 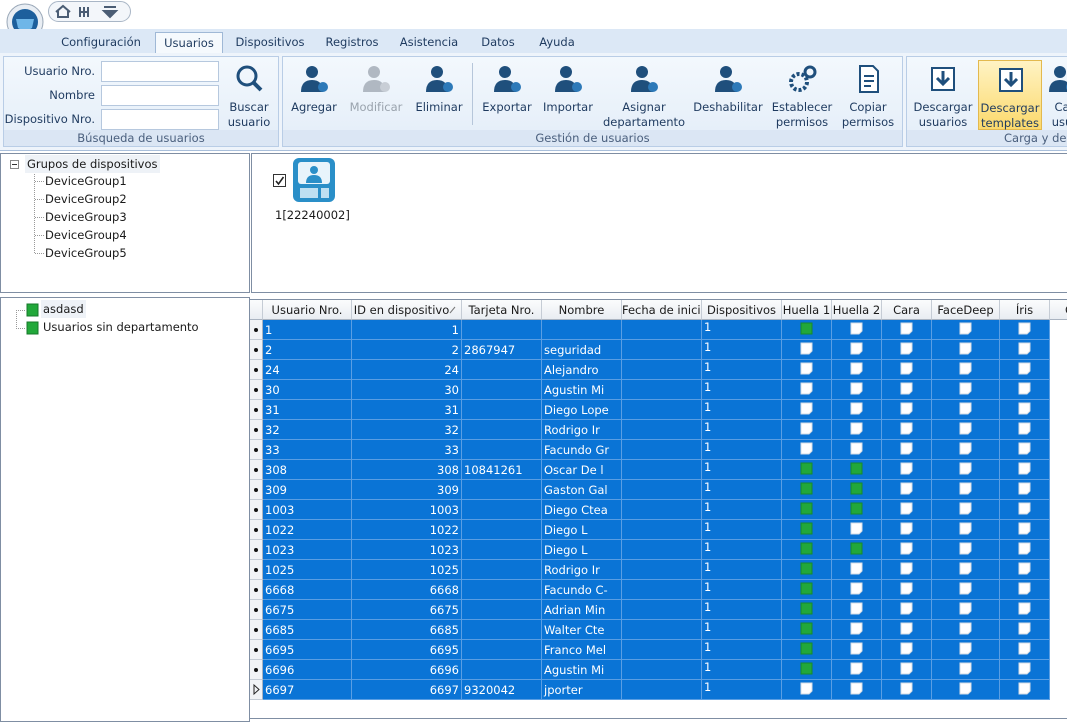 What do you see at coordinates (86, 199) in the screenshot?
I see `tree-node: DeviceGroup2` at bounding box center [86, 199].